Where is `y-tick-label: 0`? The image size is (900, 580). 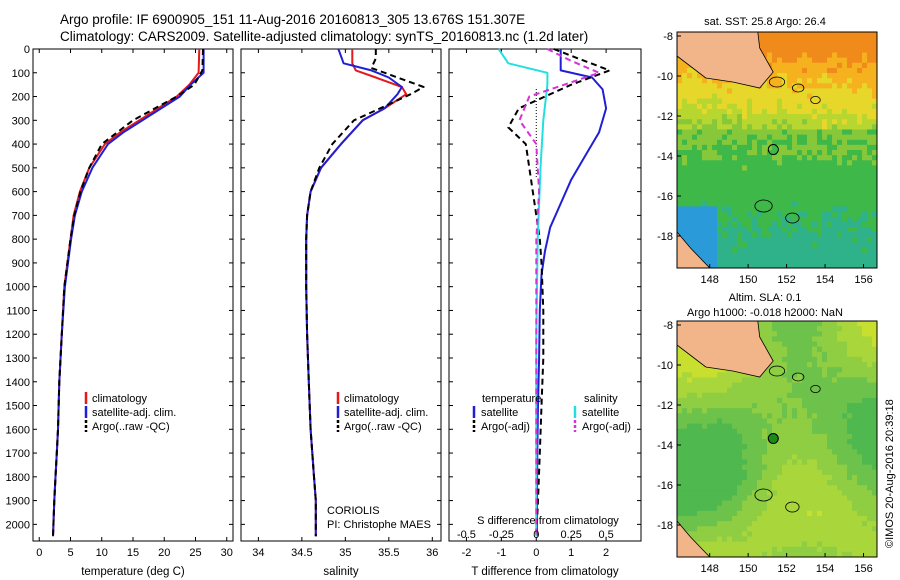 y-tick-label: 0 is located at coordinates (27, 50).